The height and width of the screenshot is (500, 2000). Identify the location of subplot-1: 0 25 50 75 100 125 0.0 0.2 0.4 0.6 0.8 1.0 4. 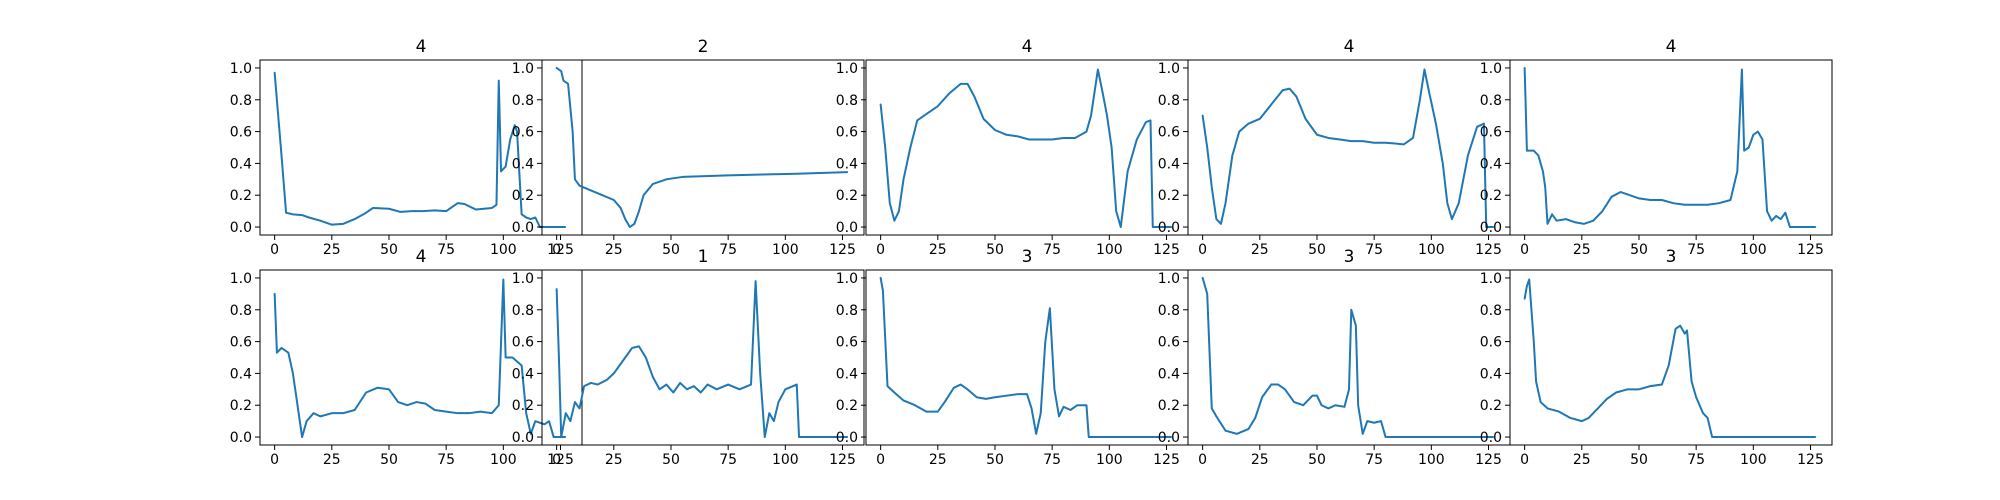
(406, 147).